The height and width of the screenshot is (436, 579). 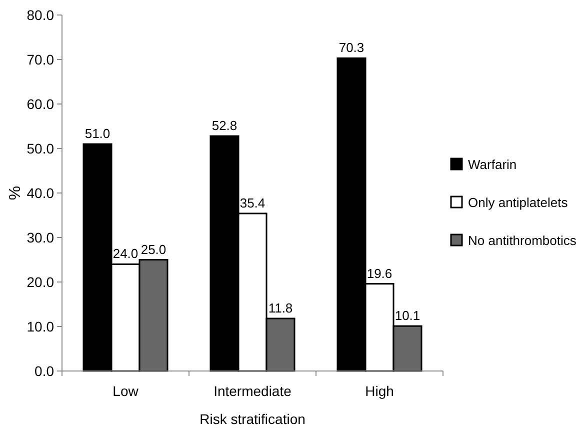 I want to click on data-label: 11.8, so click(x=280, y=308).